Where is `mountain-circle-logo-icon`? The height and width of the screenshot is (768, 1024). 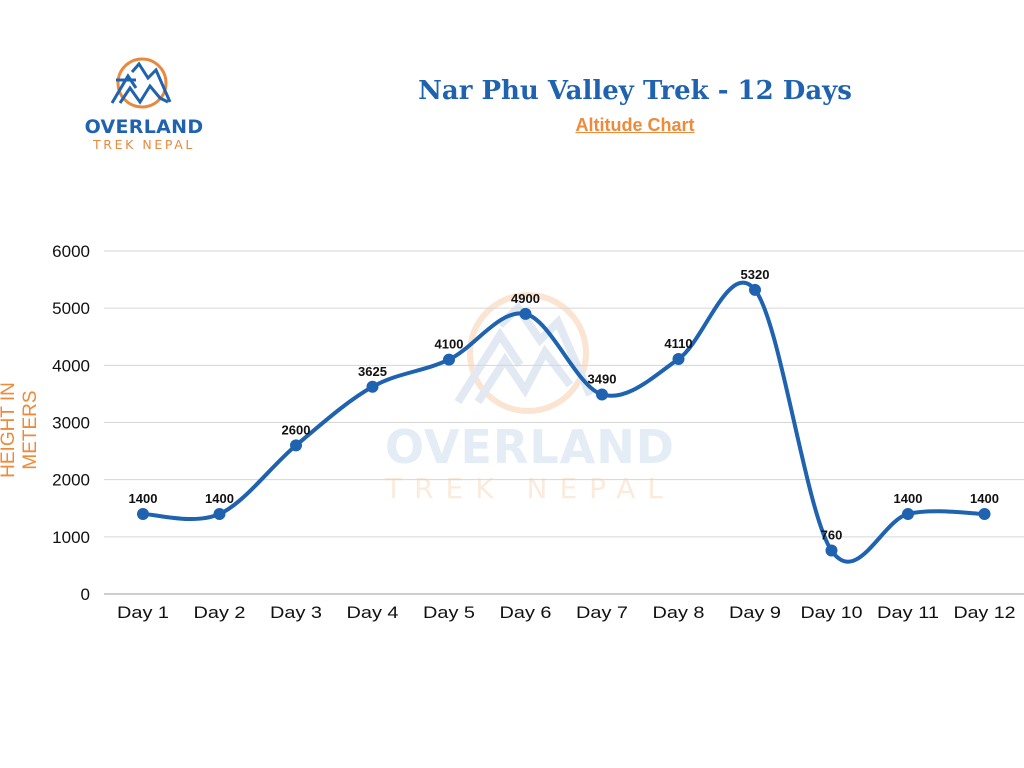 mountain-circle-logo-icon is located at coordinates (141, 83).